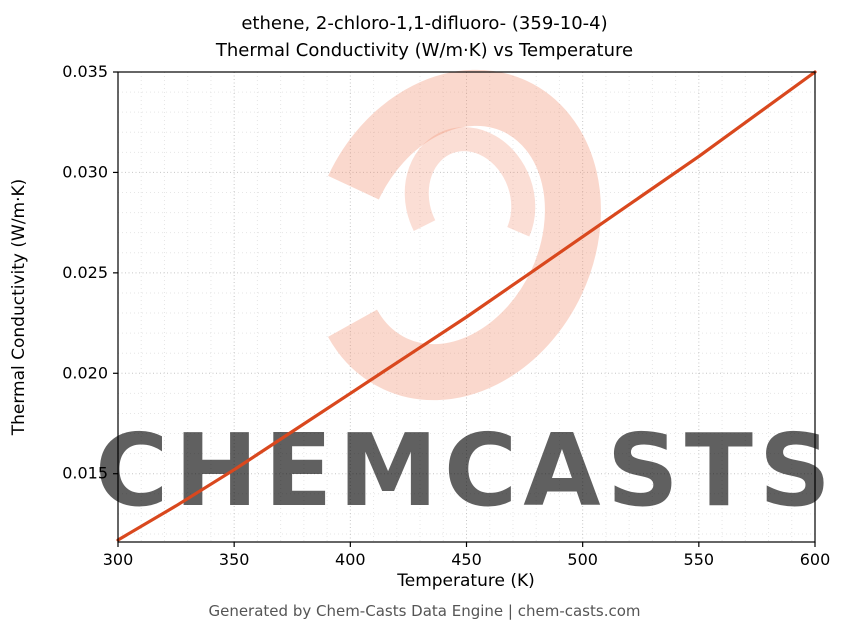 This screenshot has height=644, width=849. Describe the element at coordinates (466, 559) in the screenshot. I see `x-tick-label: 450` at that location.